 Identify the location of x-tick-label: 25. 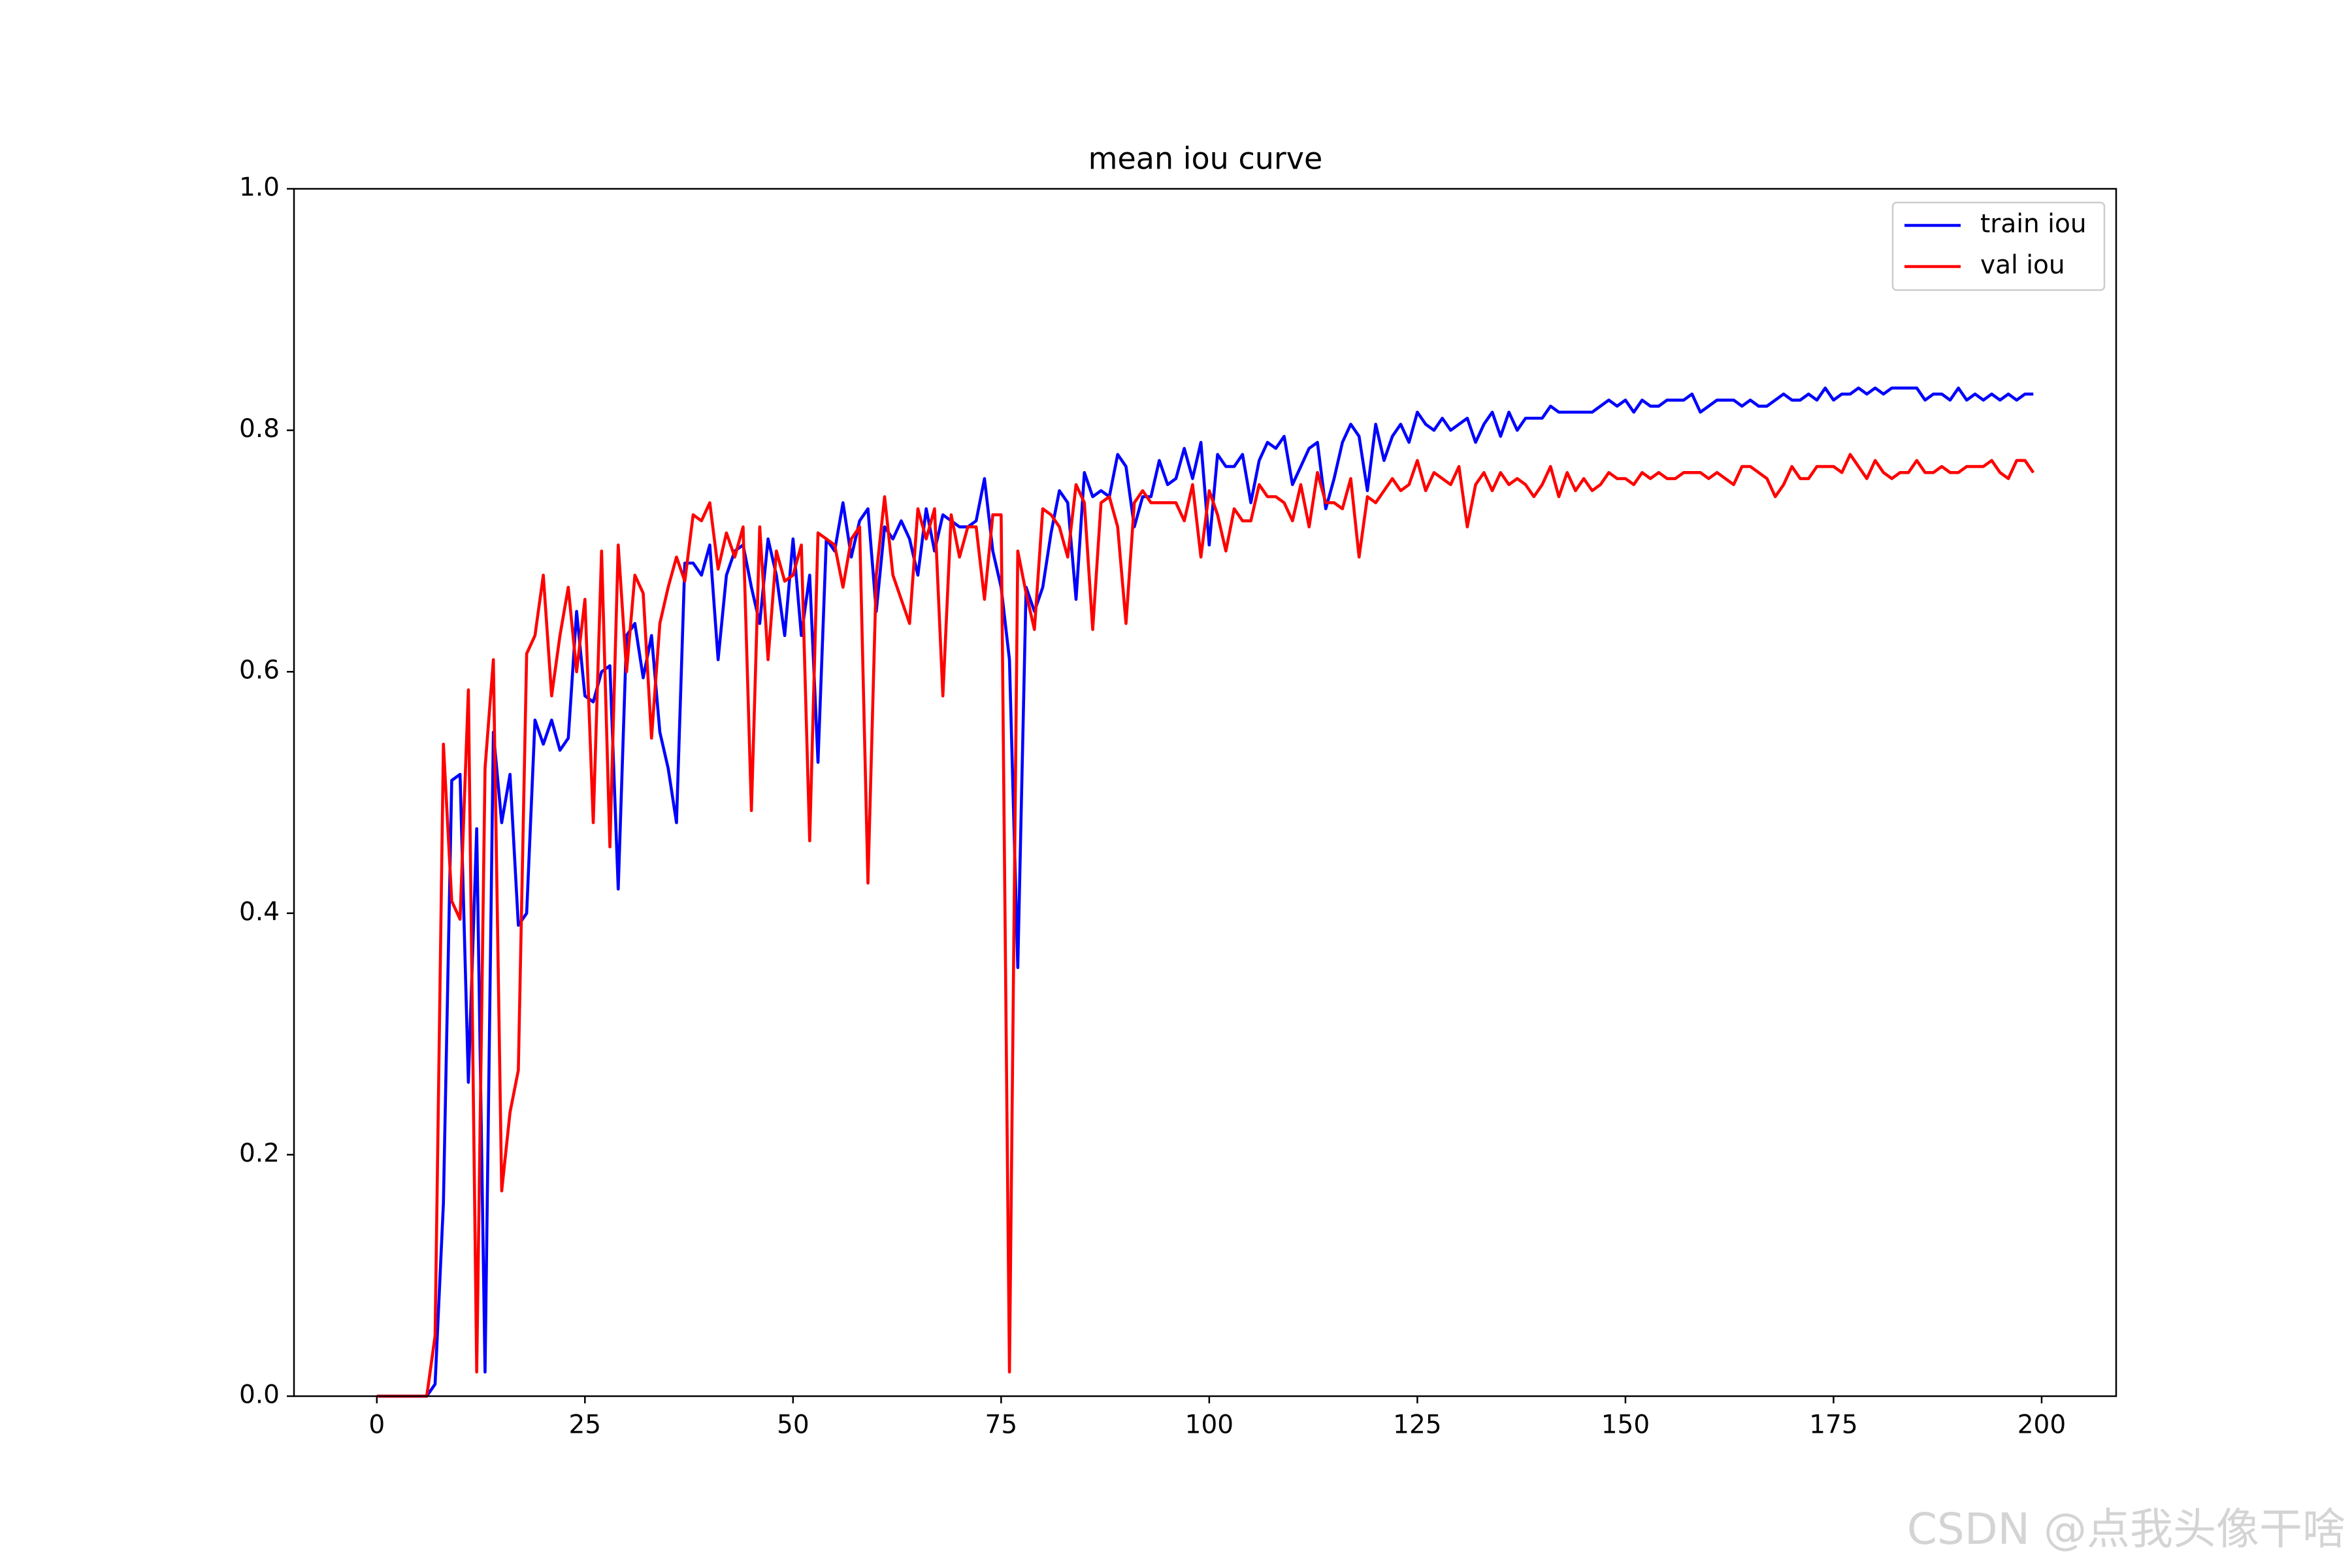
(584, 1425).